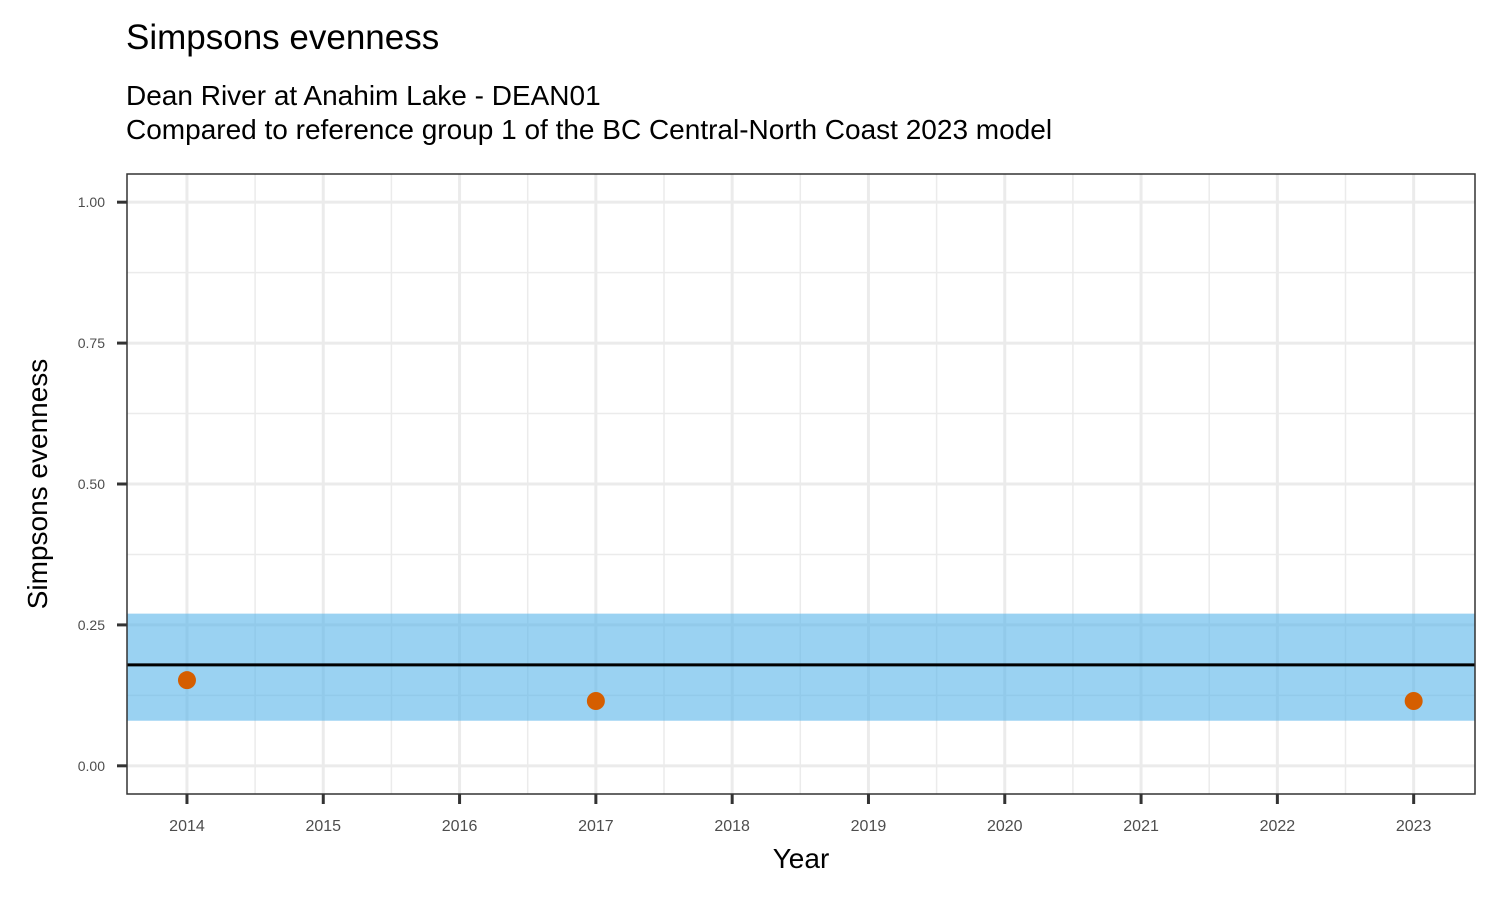  I want to click on x-tick-label: 2017, so click(596, 826).